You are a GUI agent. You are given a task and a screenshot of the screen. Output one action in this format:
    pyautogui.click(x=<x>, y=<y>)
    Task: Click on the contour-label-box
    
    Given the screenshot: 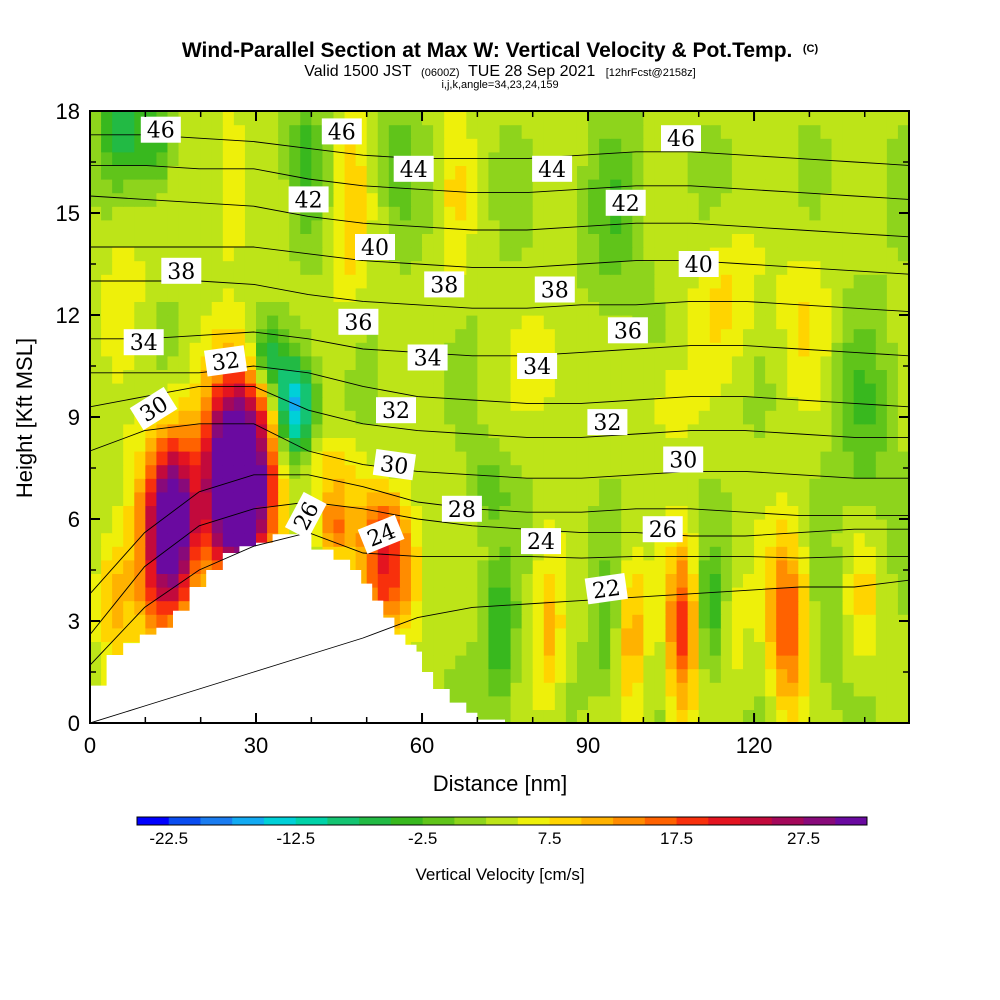 What is the action you would take?
    pyautogui.click(x=681, y=138)
    